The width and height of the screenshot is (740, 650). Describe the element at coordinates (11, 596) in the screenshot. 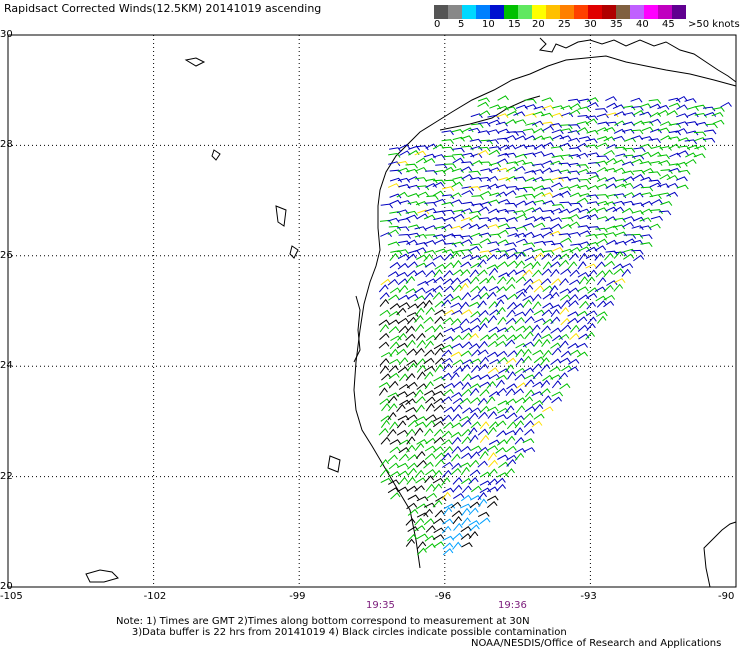

I see `lon-label: -105` at that location.